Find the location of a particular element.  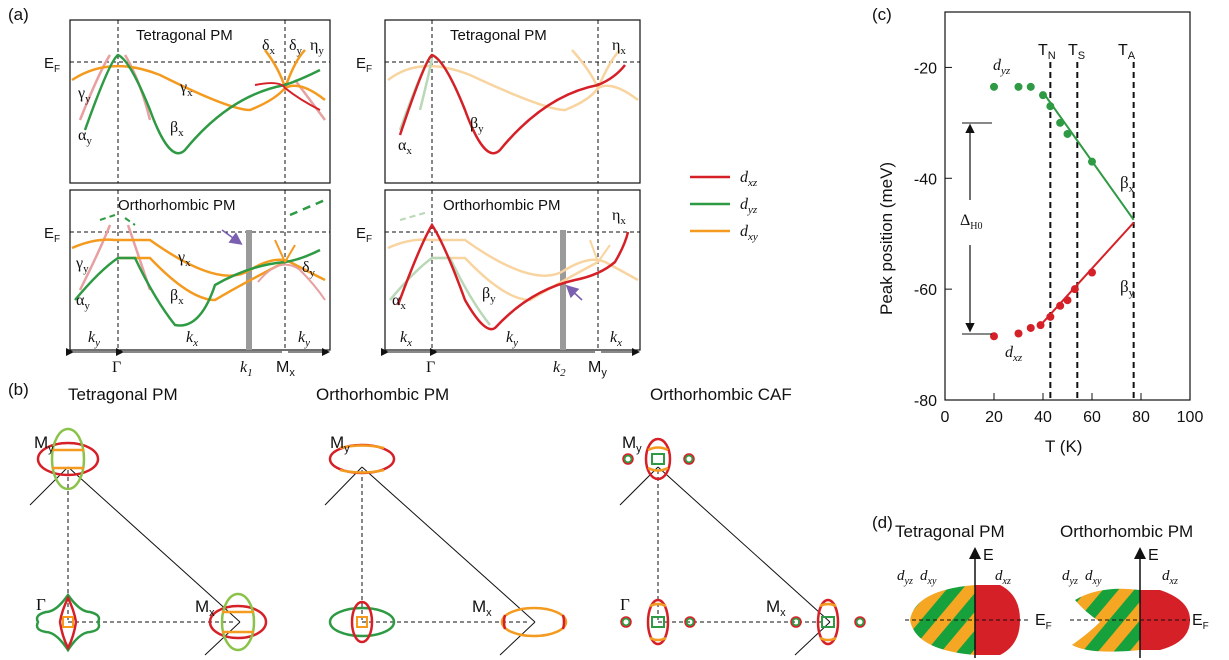

ta-label: TA is located at coordinates (1127, 52).